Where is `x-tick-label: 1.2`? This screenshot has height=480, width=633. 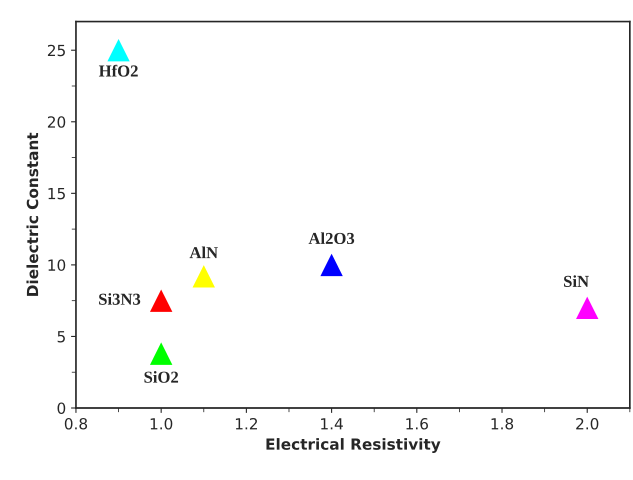 x-tick-label: 1.2 is located at coordinates (246, 424).